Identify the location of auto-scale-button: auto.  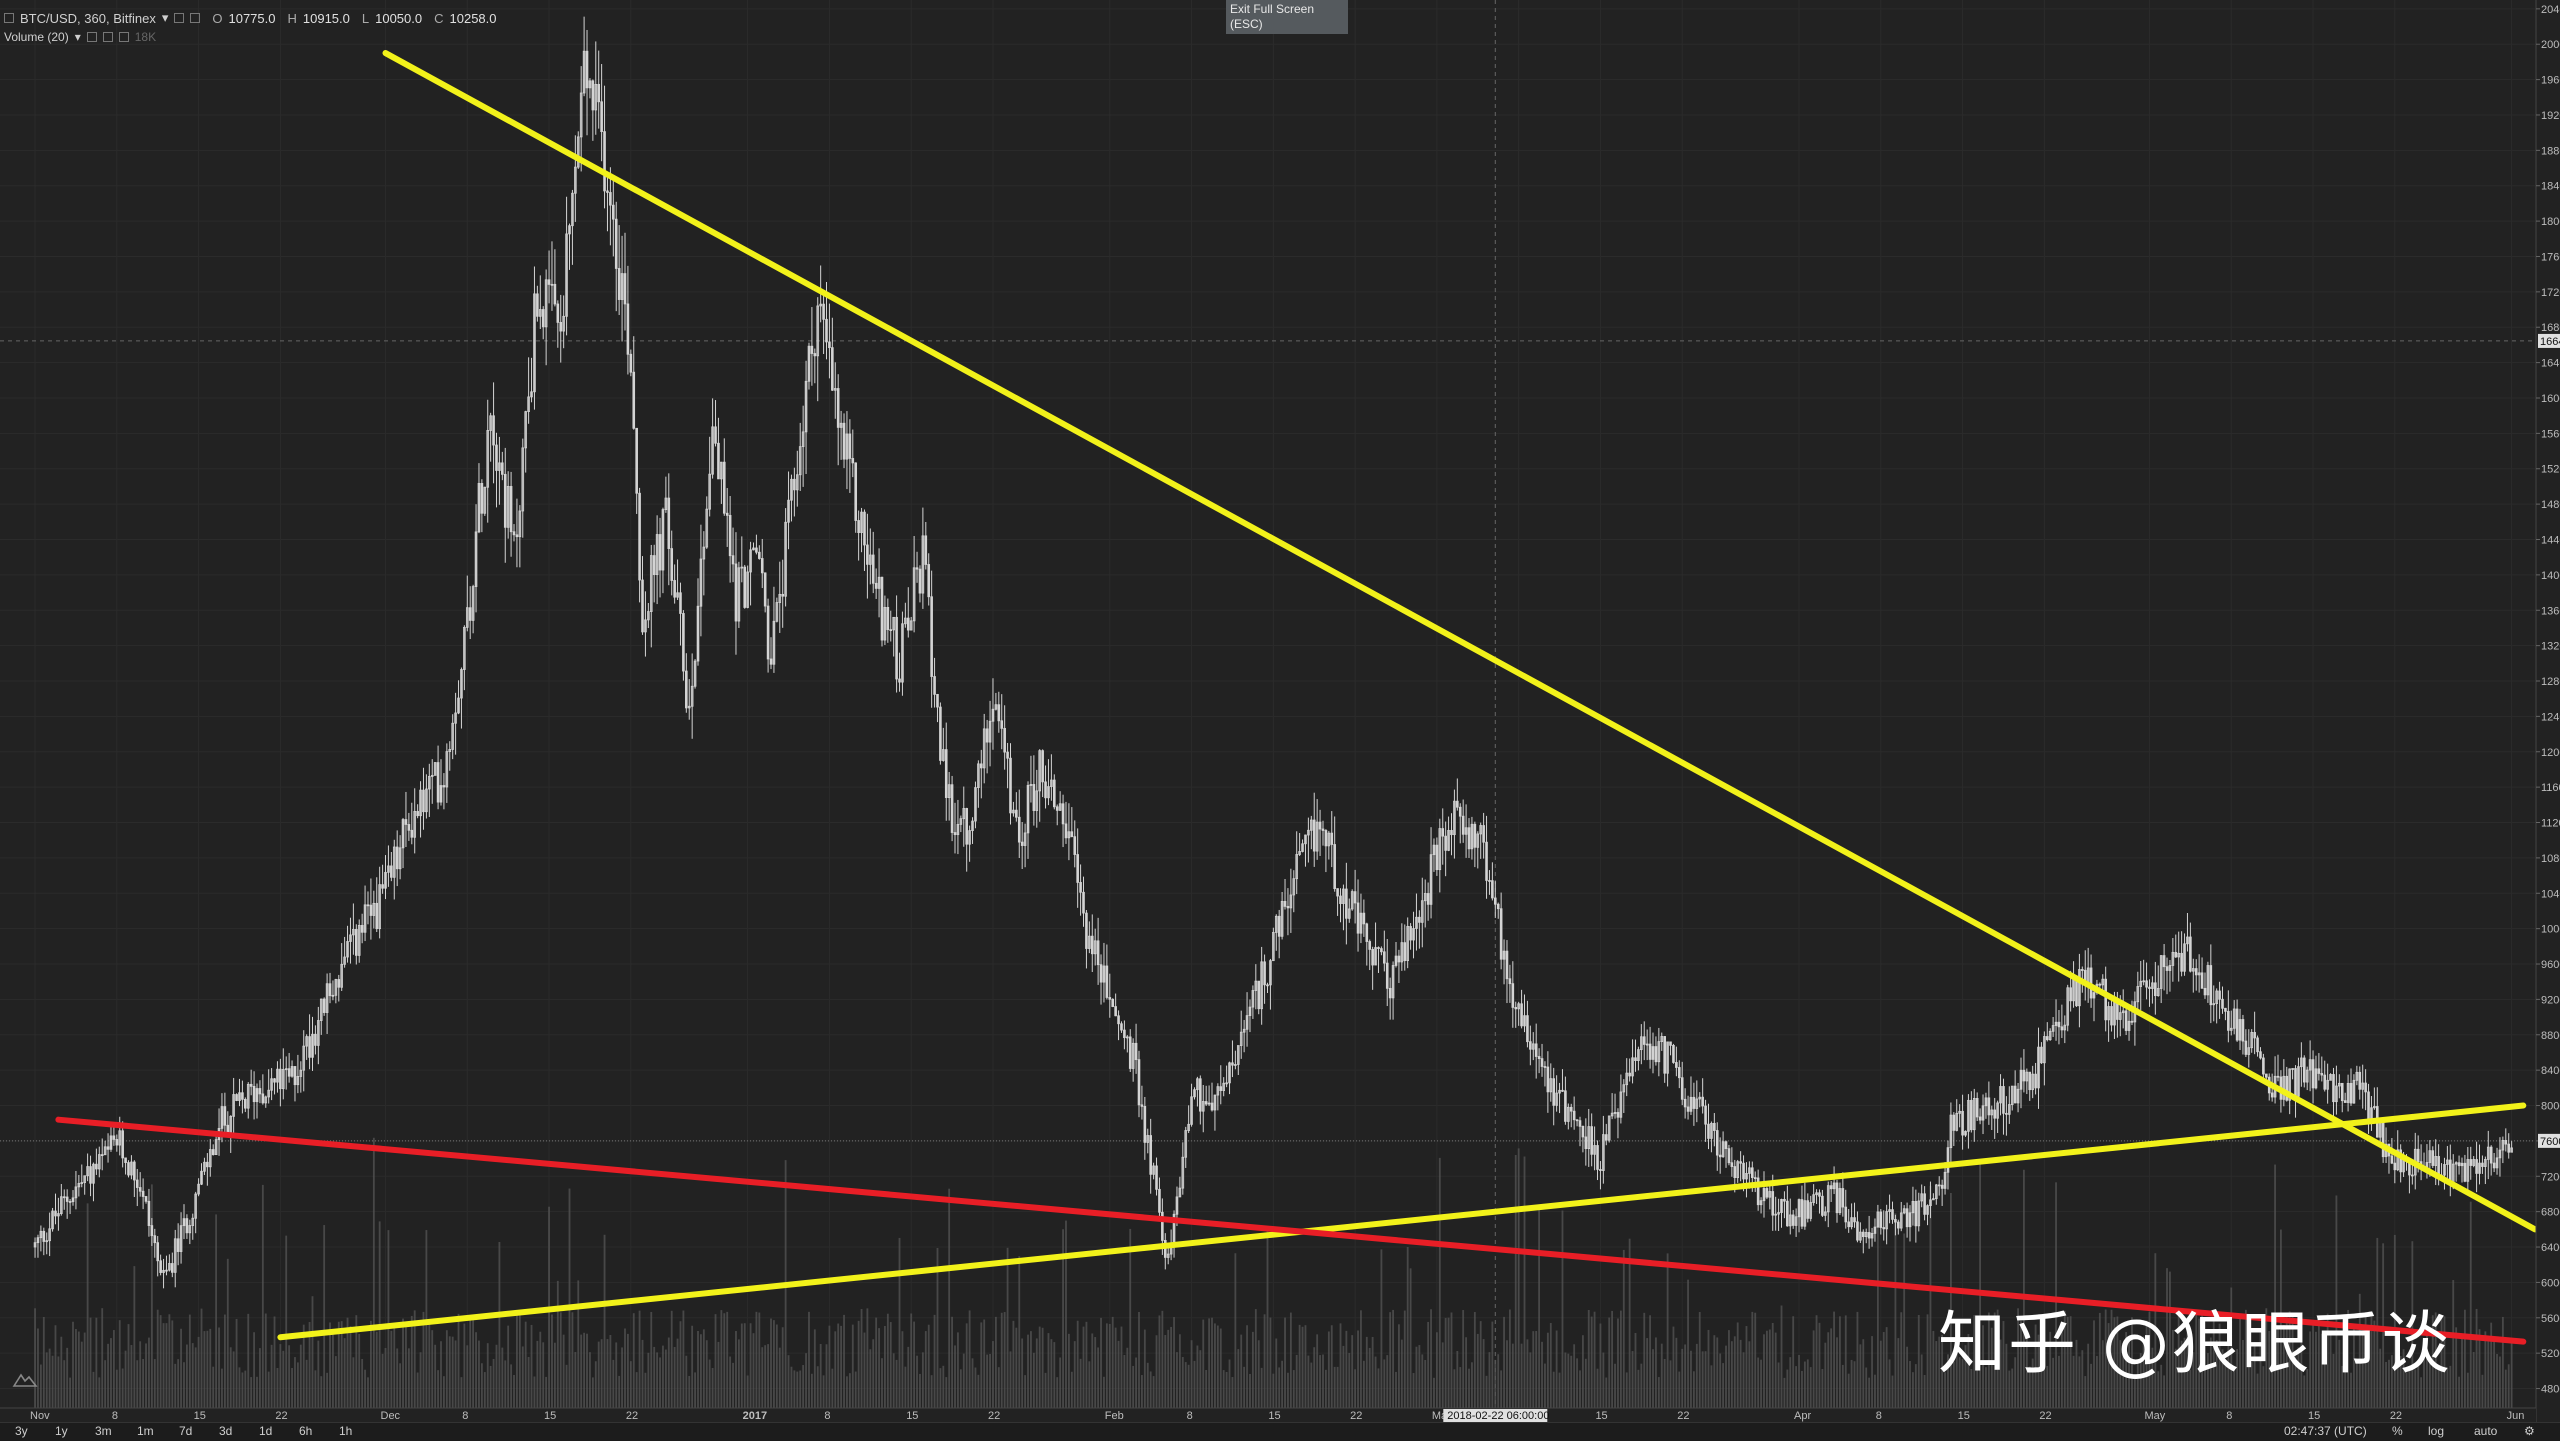
(2486, 1431).